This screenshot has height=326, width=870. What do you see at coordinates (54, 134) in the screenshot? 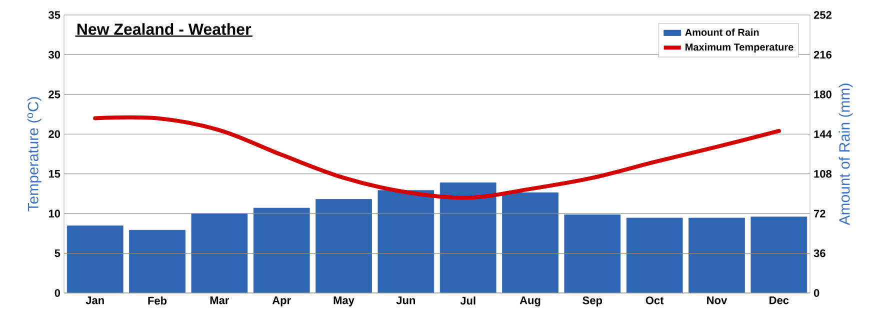
I see `y-tick-label: 20` at bounding box center [54, 134].